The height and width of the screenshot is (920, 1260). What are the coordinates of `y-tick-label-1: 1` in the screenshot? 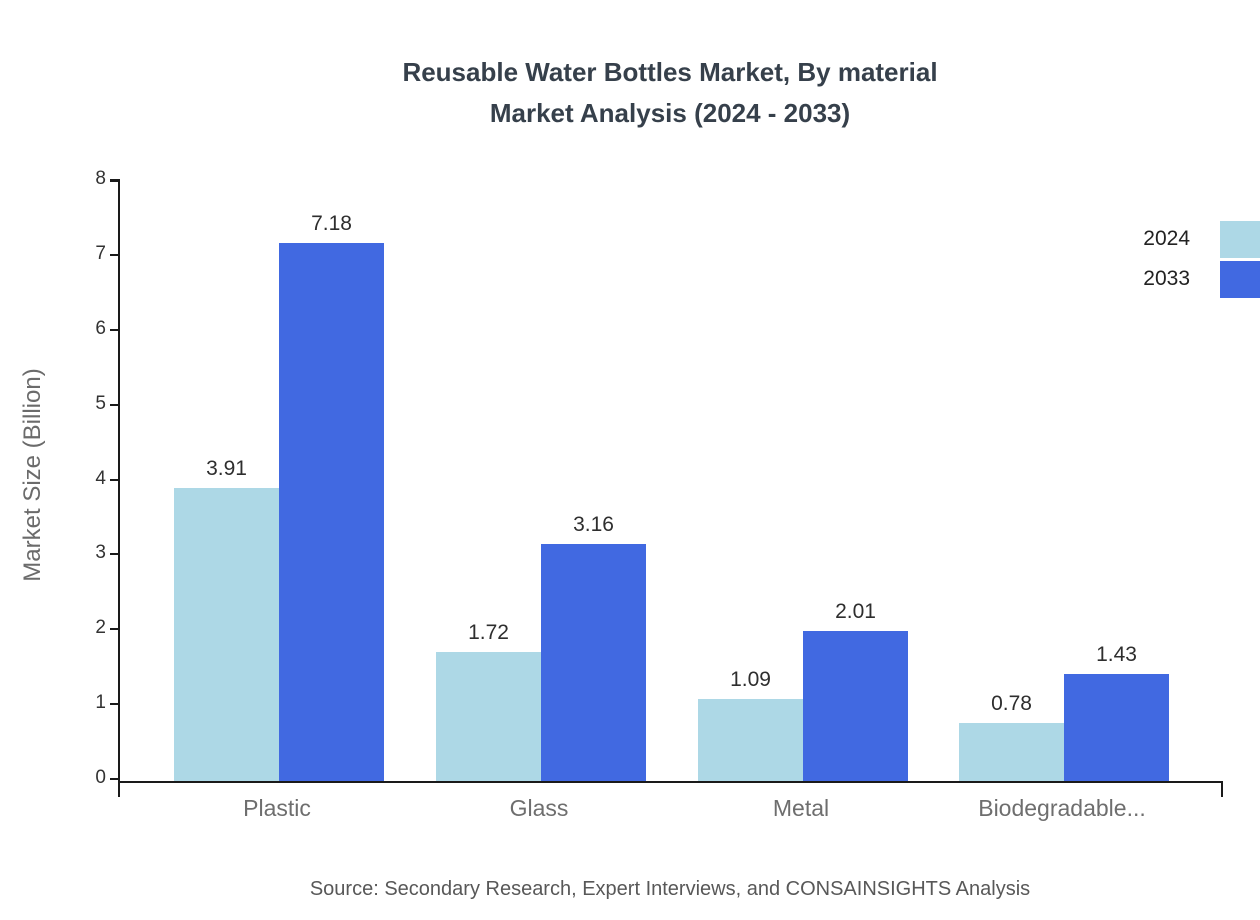 It's located at (100, 703).